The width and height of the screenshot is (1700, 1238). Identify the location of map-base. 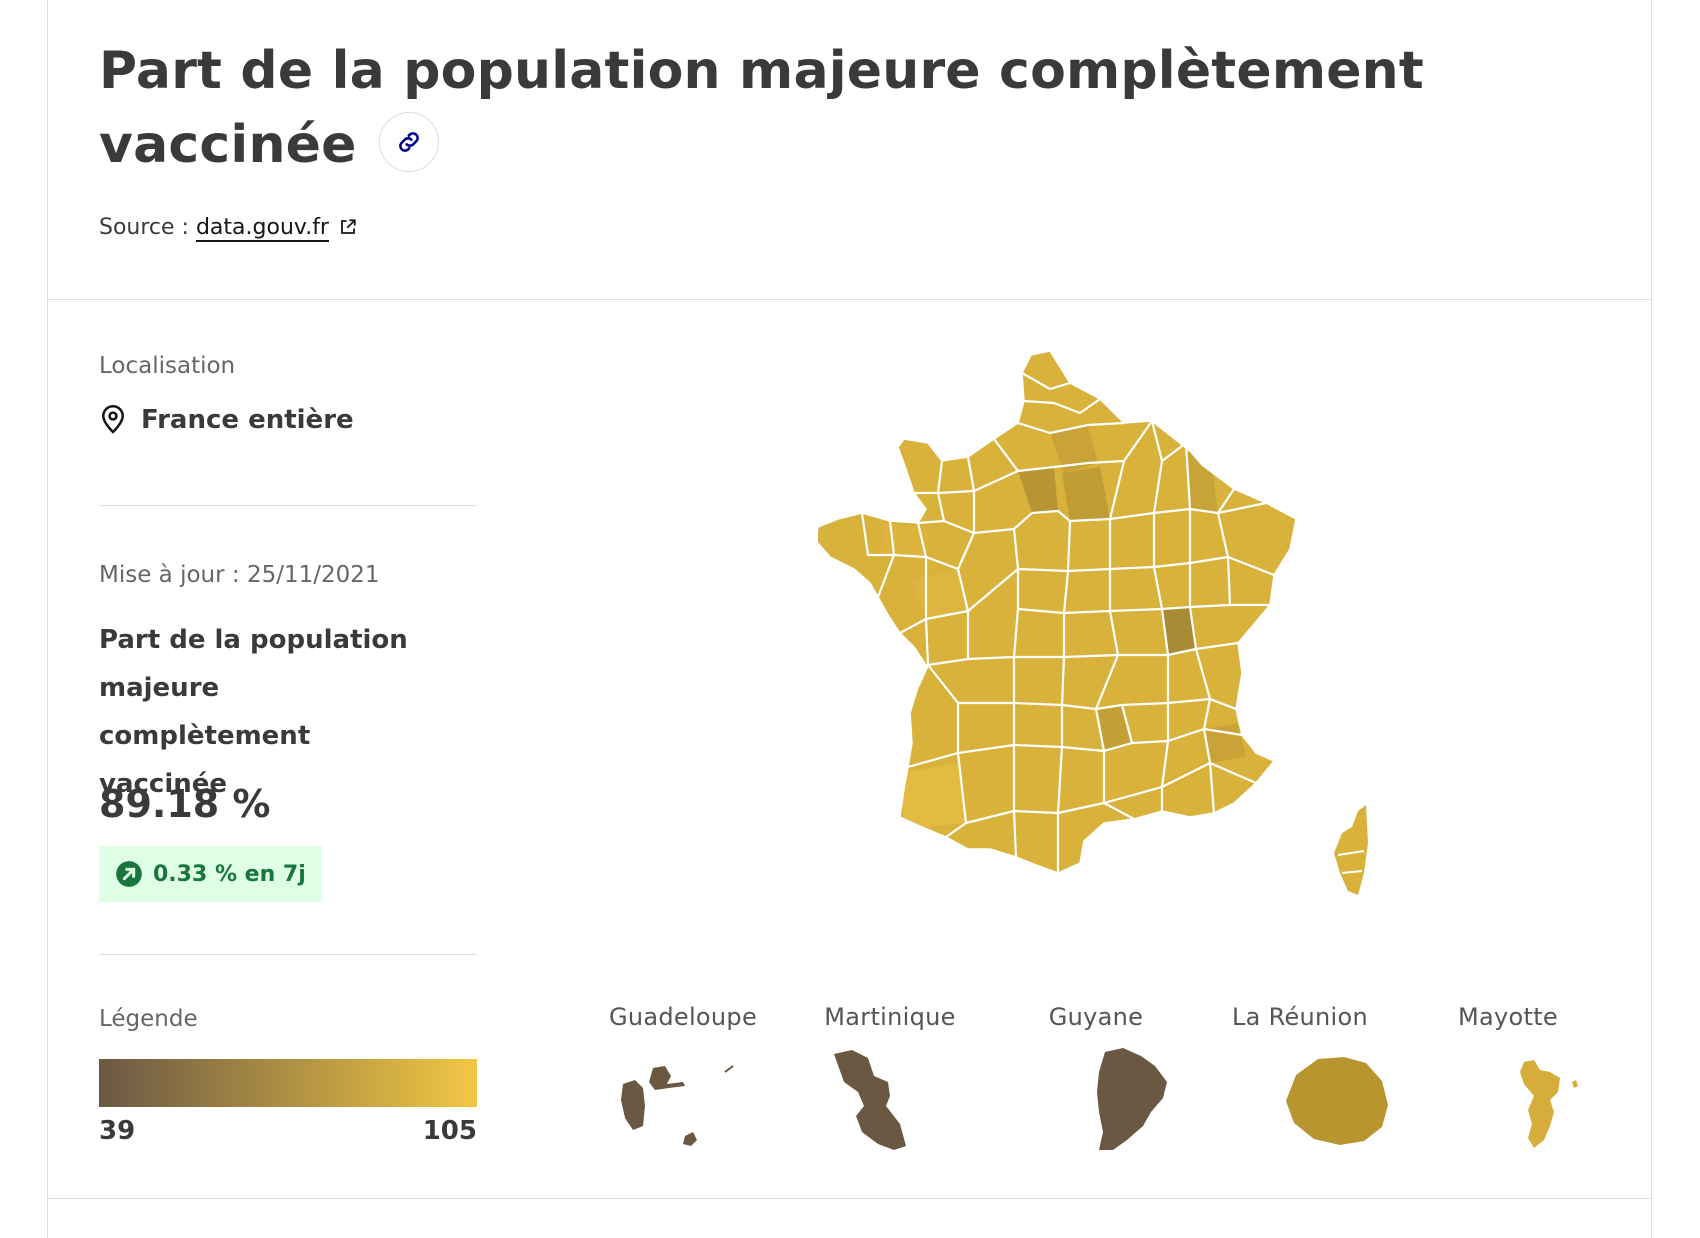
(1057, 612).